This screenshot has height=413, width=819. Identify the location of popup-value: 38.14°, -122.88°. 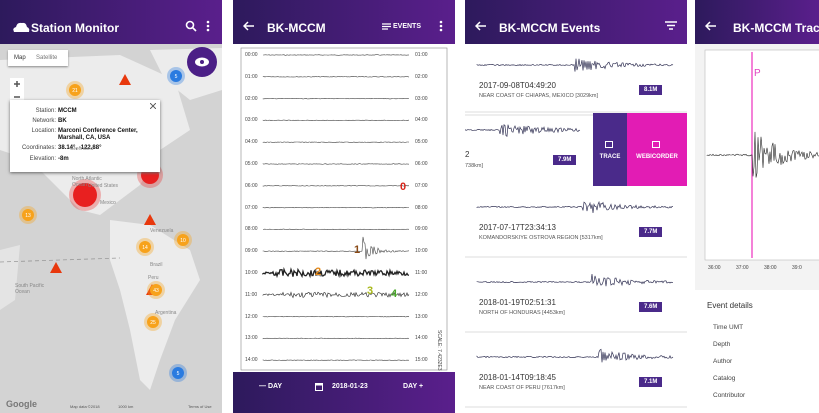
(80, 148).